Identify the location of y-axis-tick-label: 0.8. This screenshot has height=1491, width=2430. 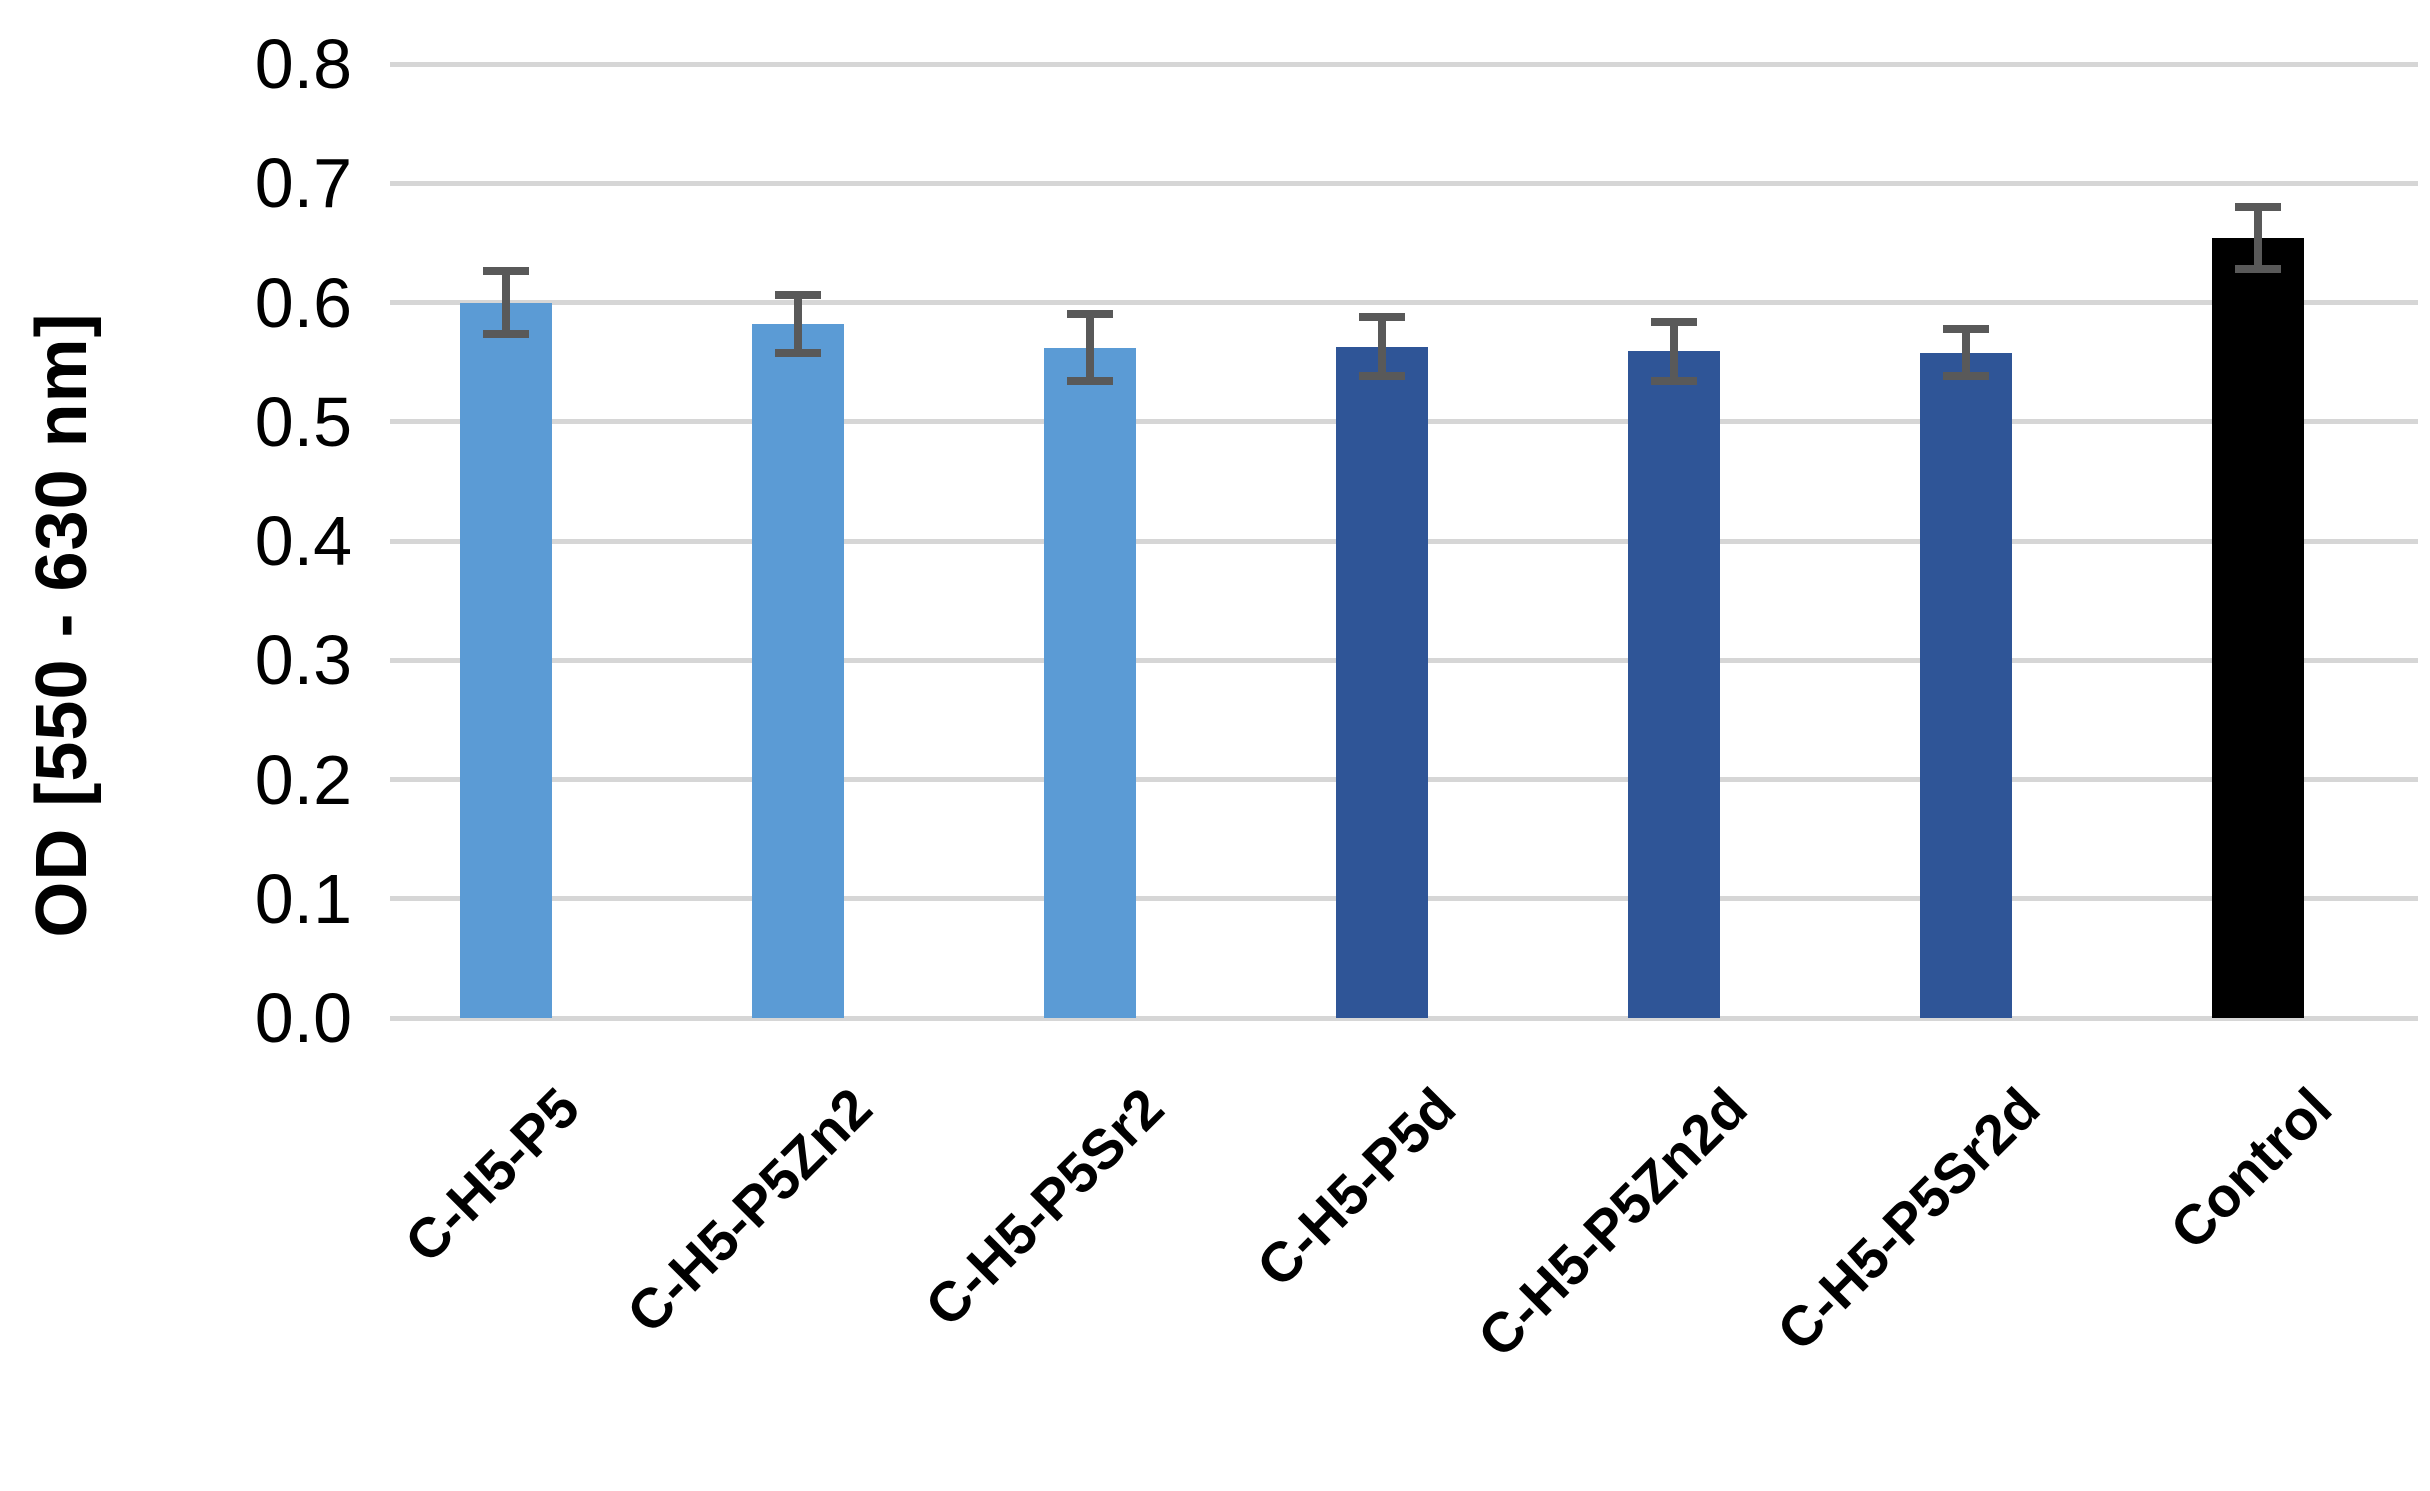
(303, 64).